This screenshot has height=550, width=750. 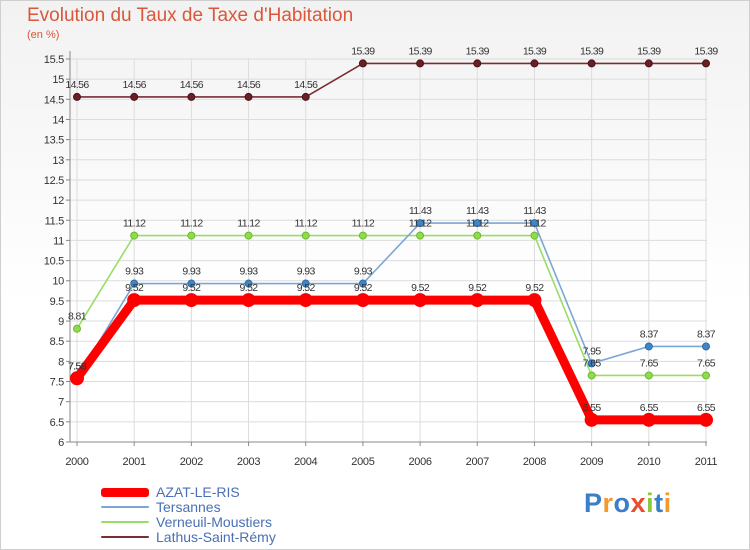 I want to click on x-tick-label: 2008, so click(x=534, y=462).